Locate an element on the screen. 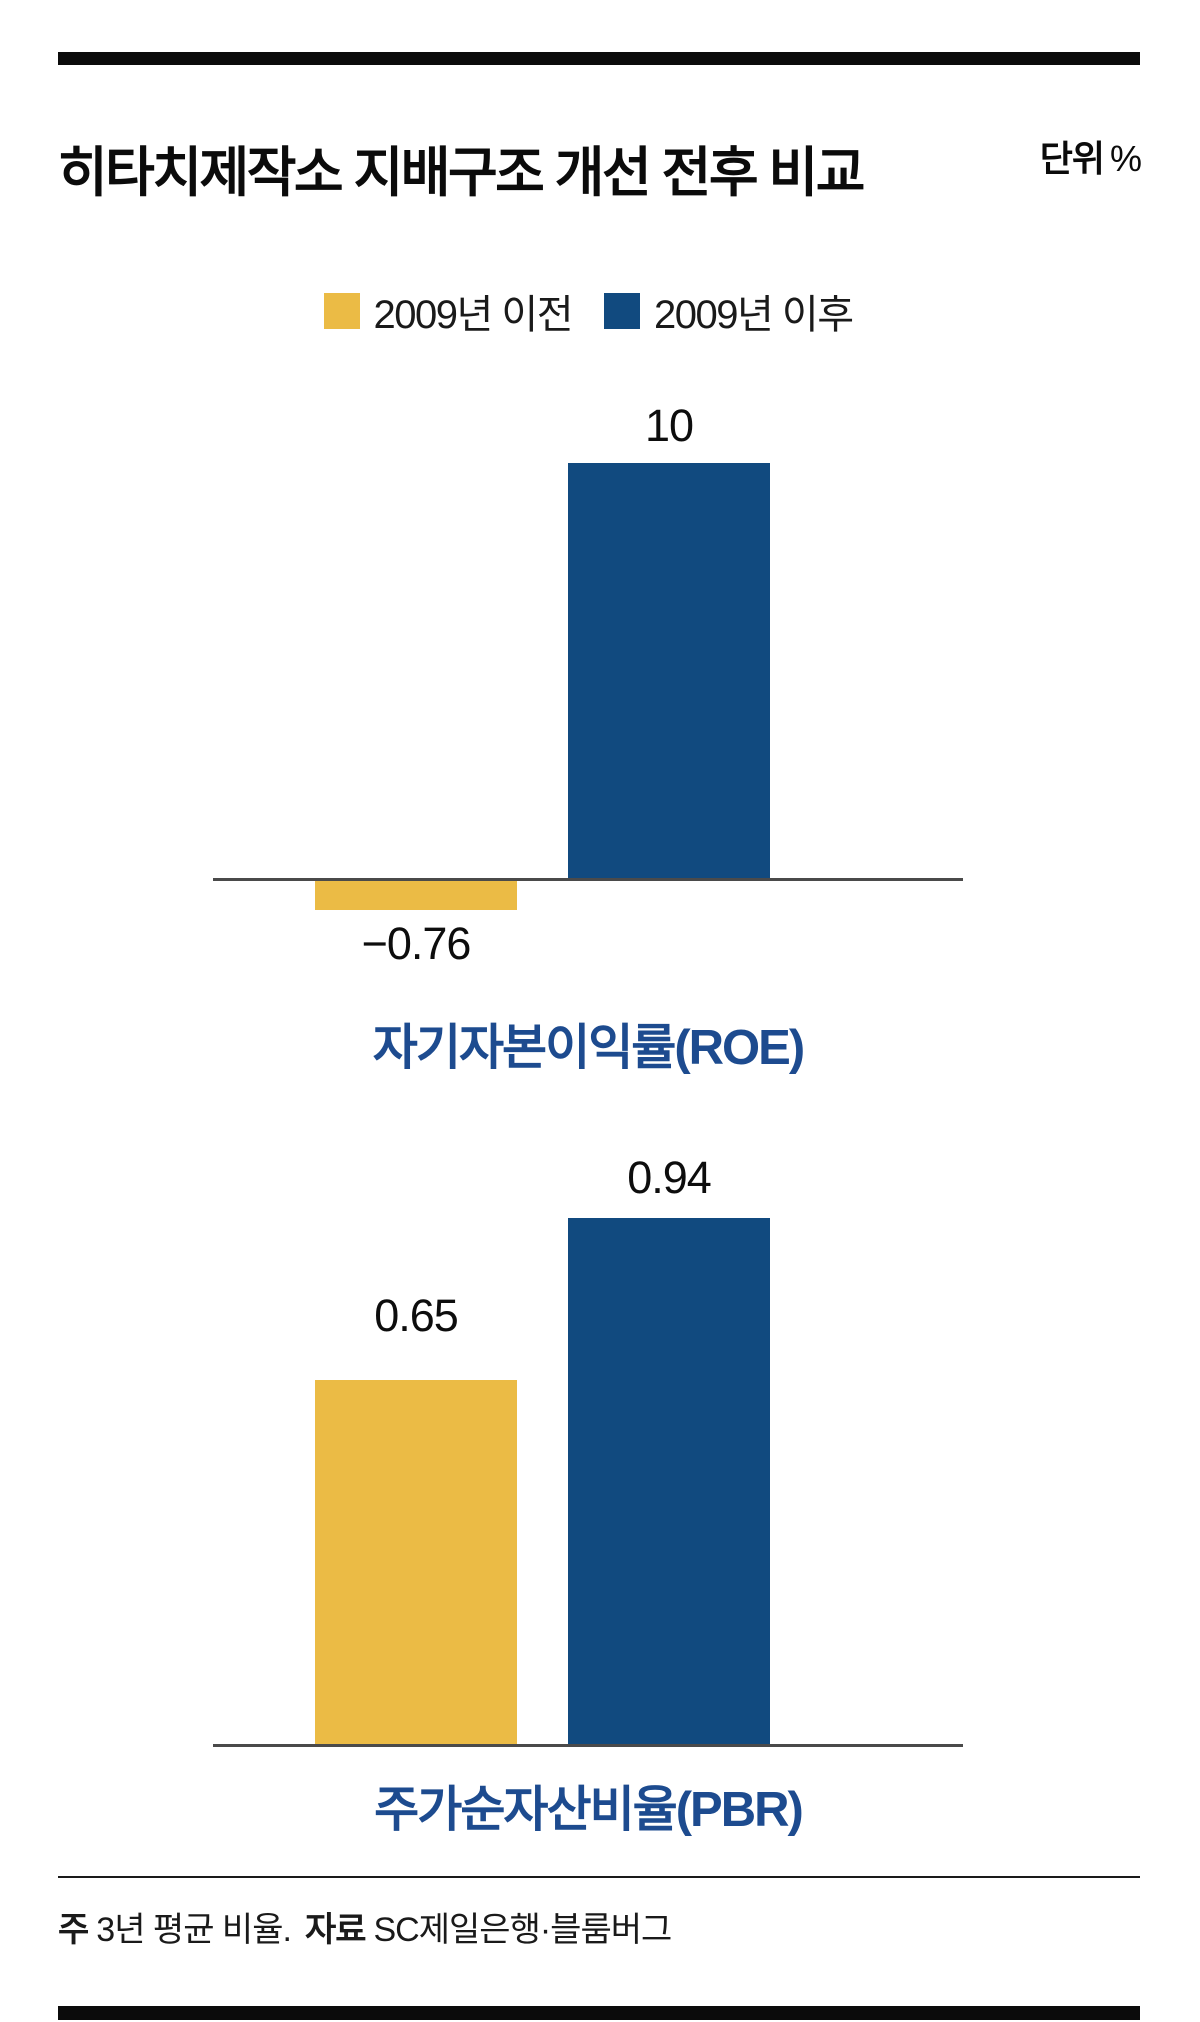  unit-note: 단위% is located at coordinates (1091, 156).